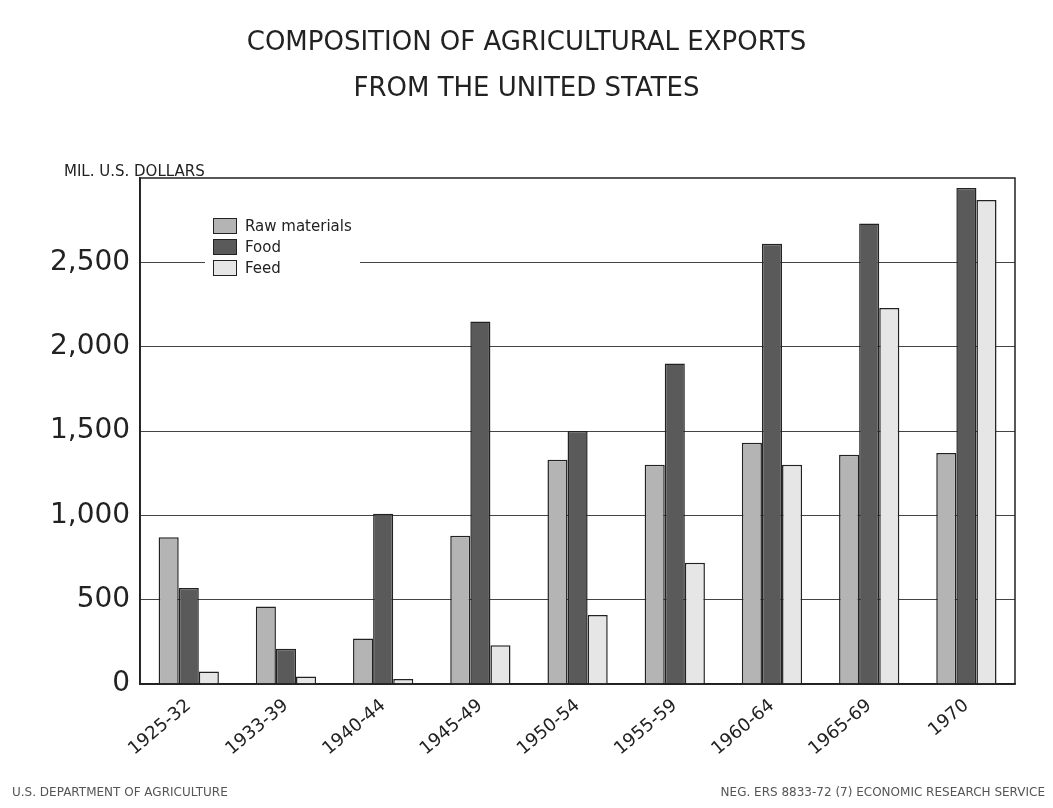 This screenshot has width=1053, height=808. Describe the element at coordinates (90, 513) in the screenshot. I see `y-tick-label: 1,000` at that location.